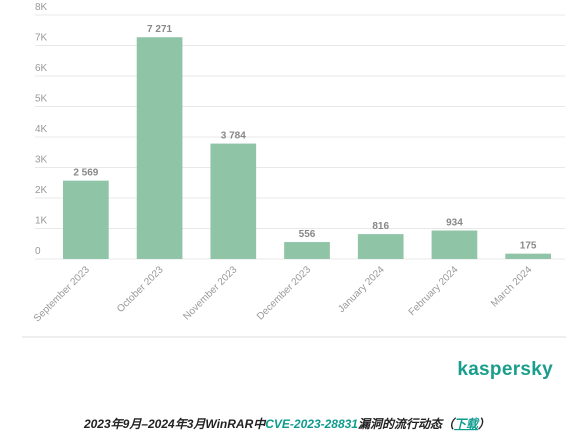 The height and width of the screenshot is (447, 574). What do you see at coordinates (41, 129) in the screenshot?
I see `y-tick-label: 4K` at bounding box center [41, 129].